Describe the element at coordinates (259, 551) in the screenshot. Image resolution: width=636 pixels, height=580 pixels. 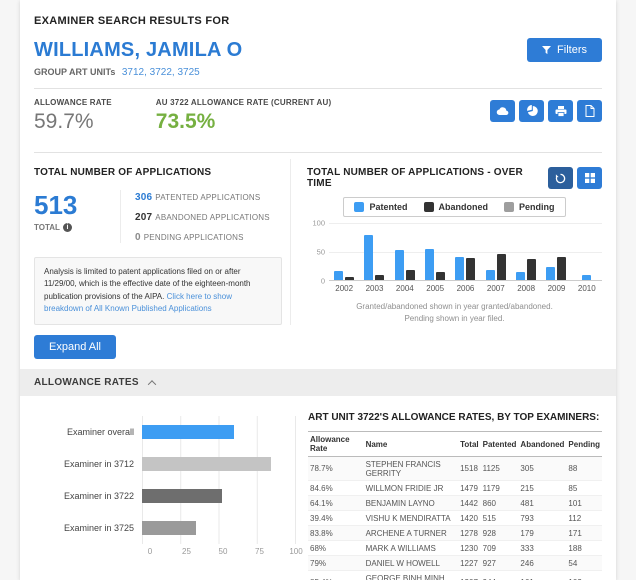
I see `x-tick-label: 75` at that location.